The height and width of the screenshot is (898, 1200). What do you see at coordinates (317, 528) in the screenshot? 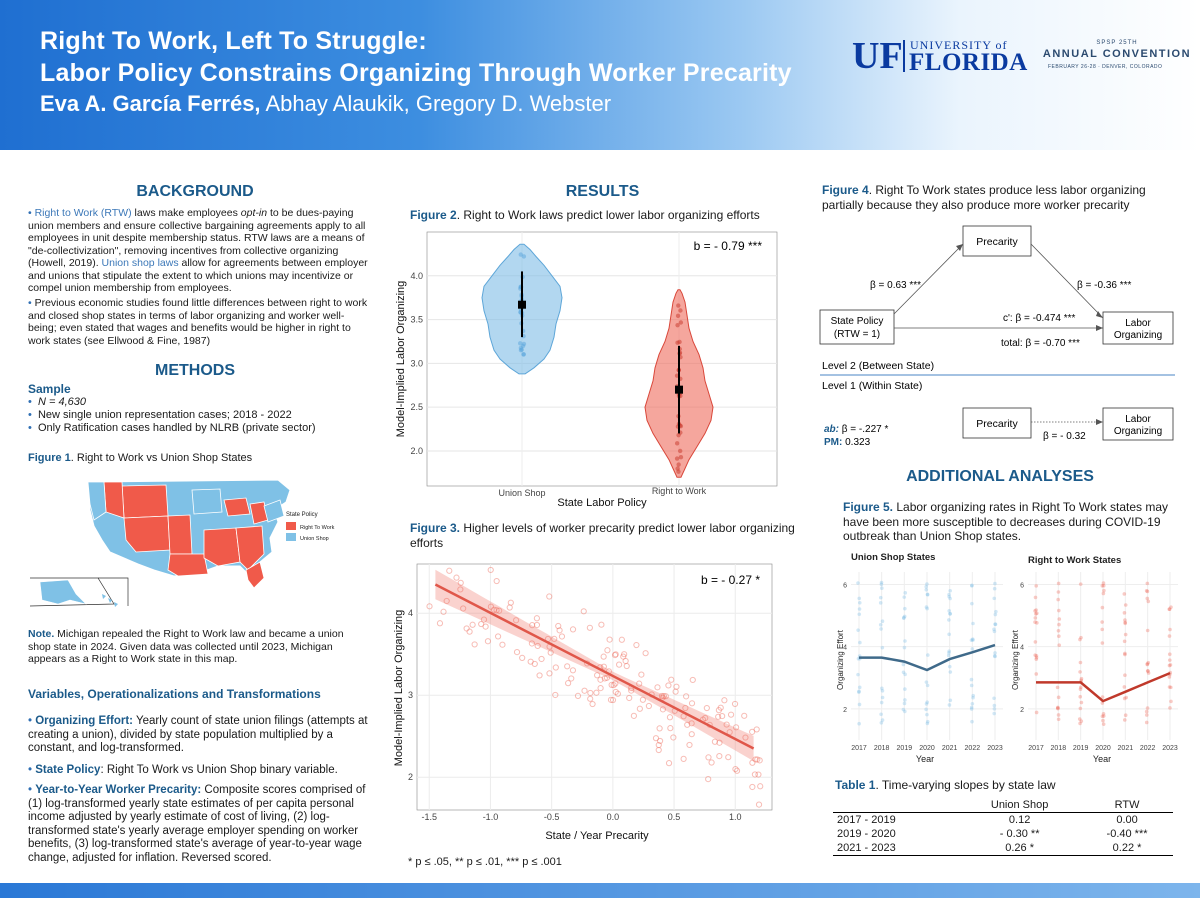
I see `legend-label-rtw: Right To Work` at bounding box center [317, 528].